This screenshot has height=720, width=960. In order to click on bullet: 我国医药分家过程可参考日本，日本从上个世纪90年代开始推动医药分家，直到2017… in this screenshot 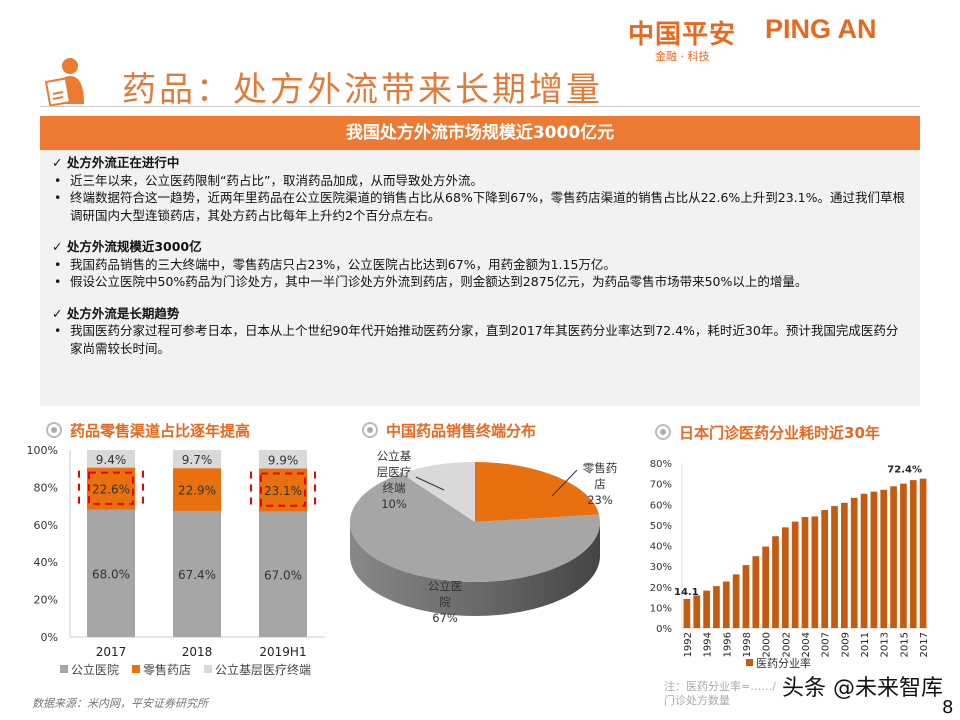, I will do `click(481, 339)`.